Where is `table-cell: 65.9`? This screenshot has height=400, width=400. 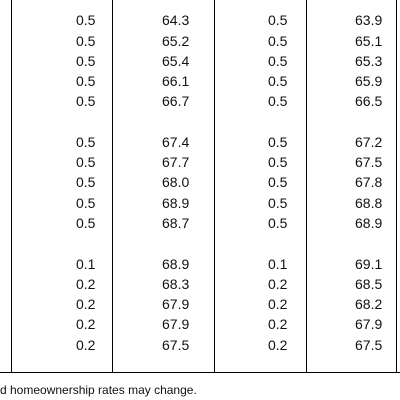 table-cell: 65.9 is located at coordinates (369, 81).